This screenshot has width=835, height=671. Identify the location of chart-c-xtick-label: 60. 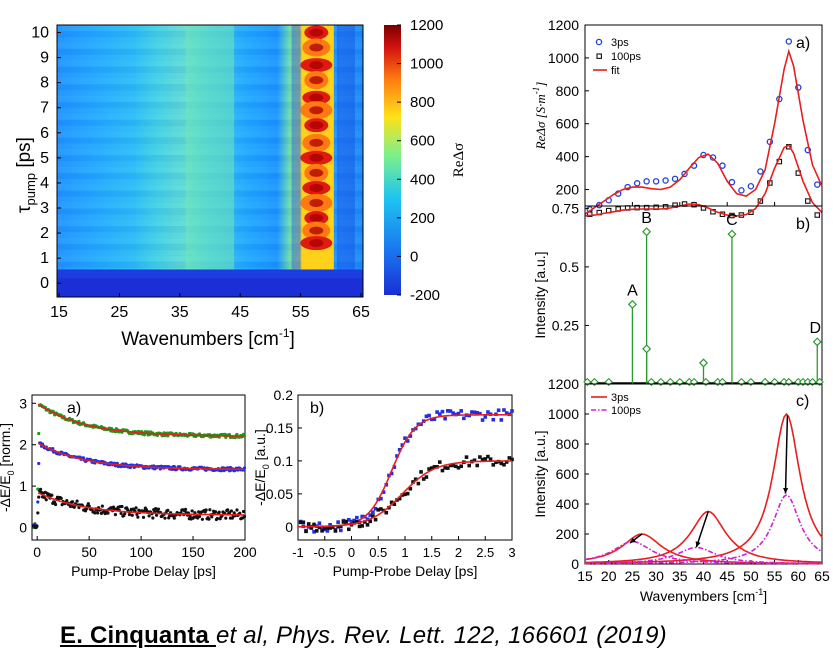
(799, 576).